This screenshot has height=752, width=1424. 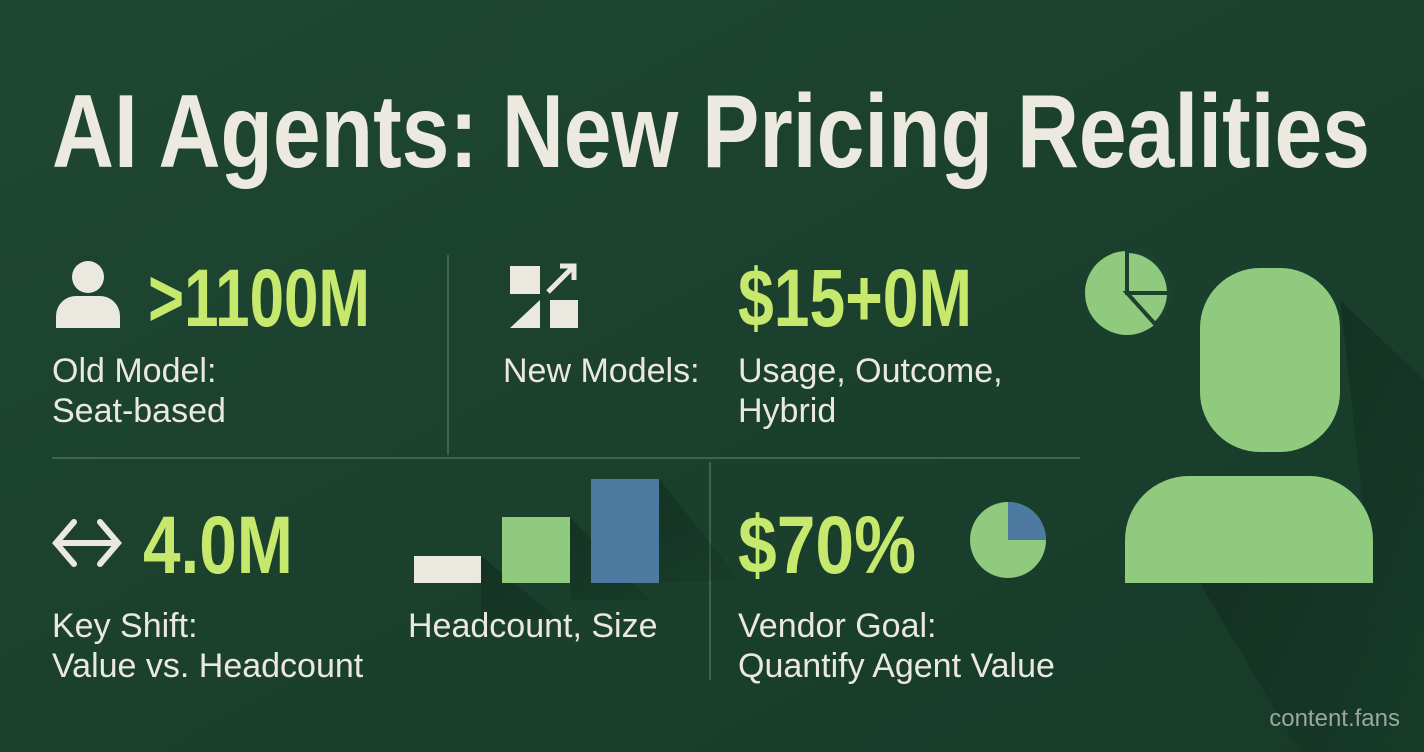 I want to click on stat-label: Hybrid, so click(x=787, y=411).